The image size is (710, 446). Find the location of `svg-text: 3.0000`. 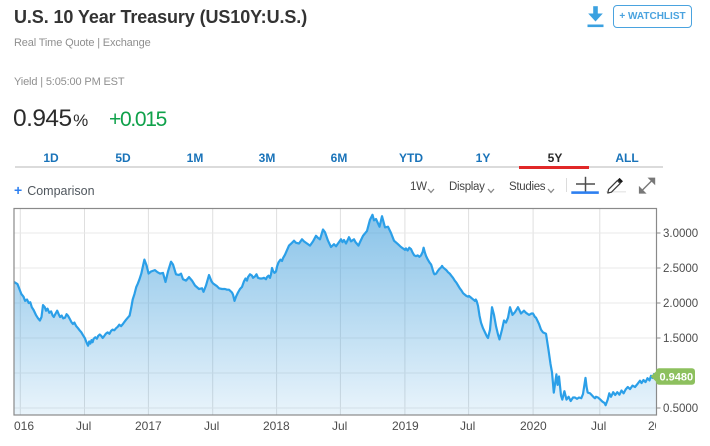

svg-text: 3.0000 is located at coordinates (680, 234).